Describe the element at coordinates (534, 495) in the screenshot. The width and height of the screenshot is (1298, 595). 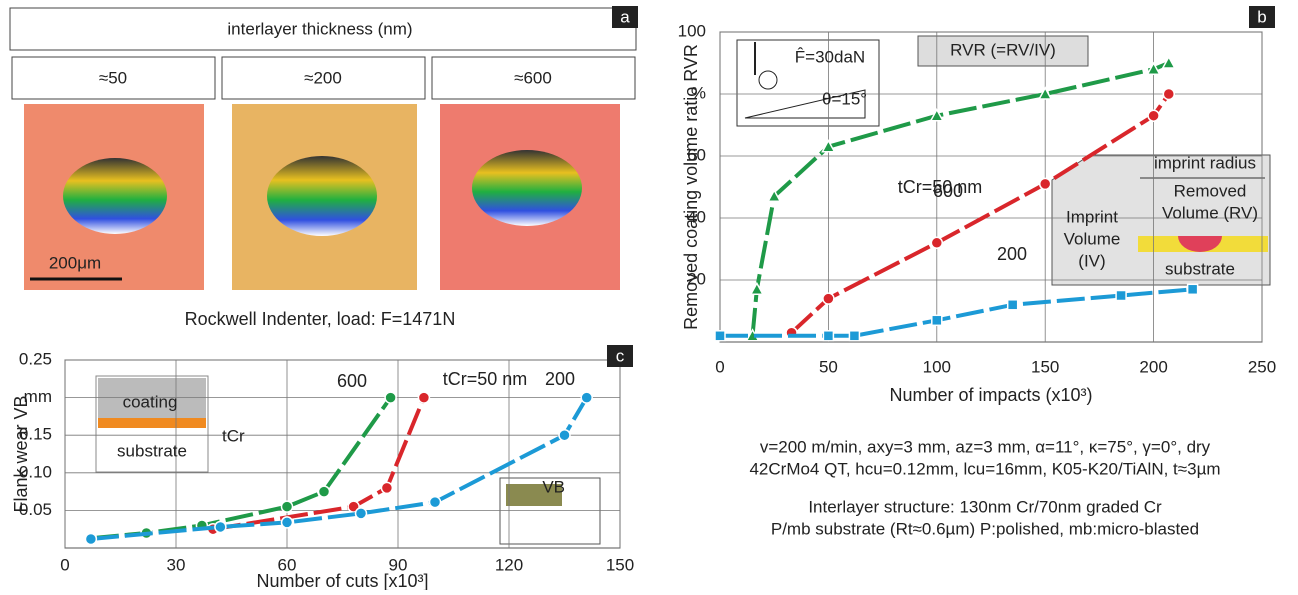
I see `tool-icon` at that location.